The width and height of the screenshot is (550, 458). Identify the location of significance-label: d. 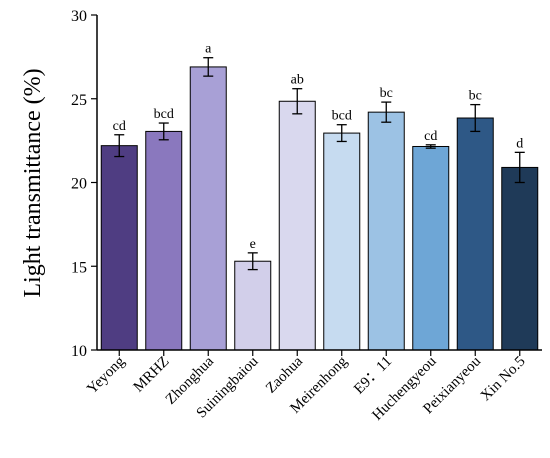
(519, 143).